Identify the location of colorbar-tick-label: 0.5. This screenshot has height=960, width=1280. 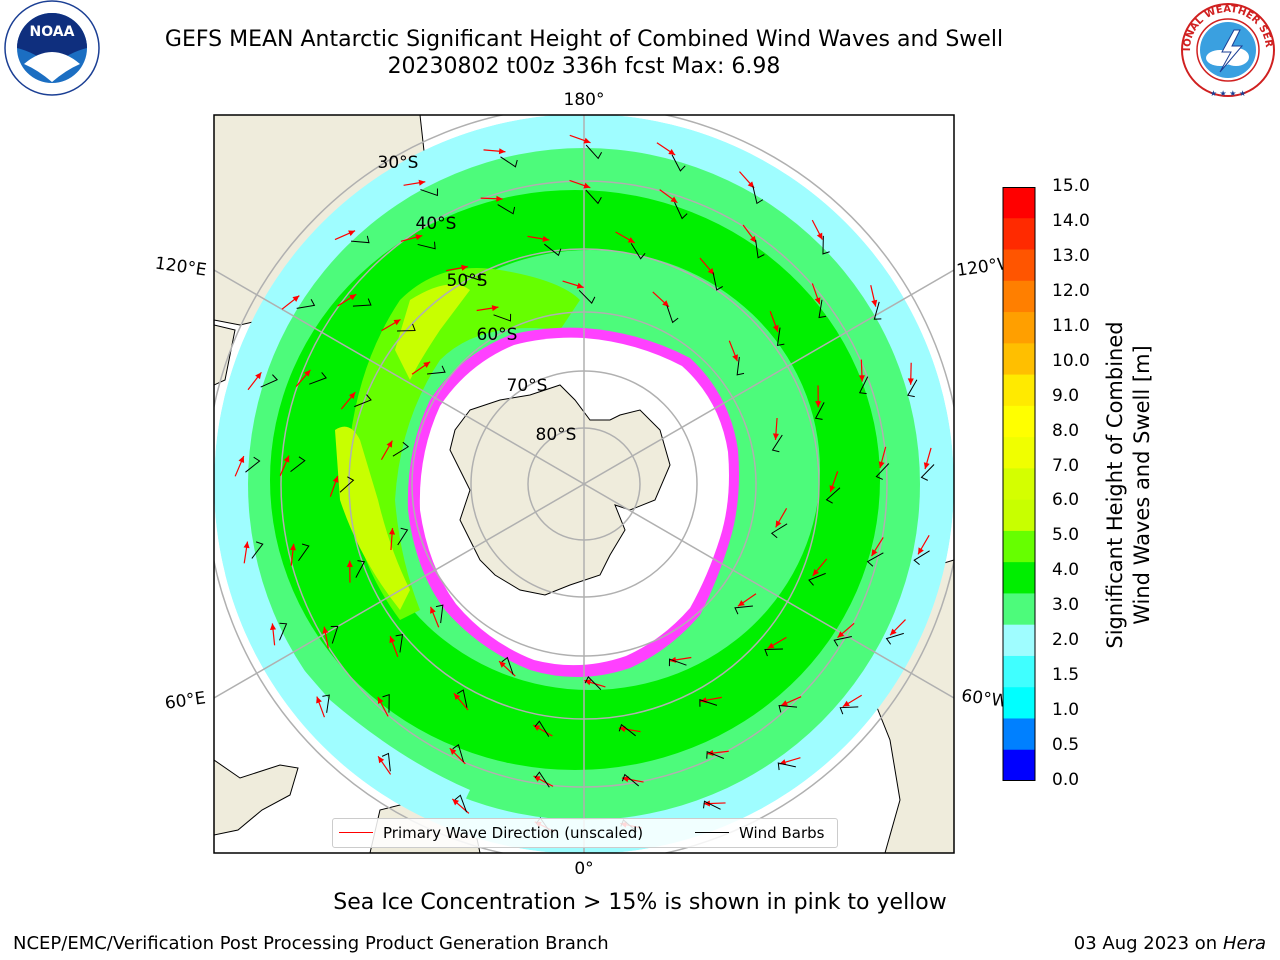
(1066, 745).